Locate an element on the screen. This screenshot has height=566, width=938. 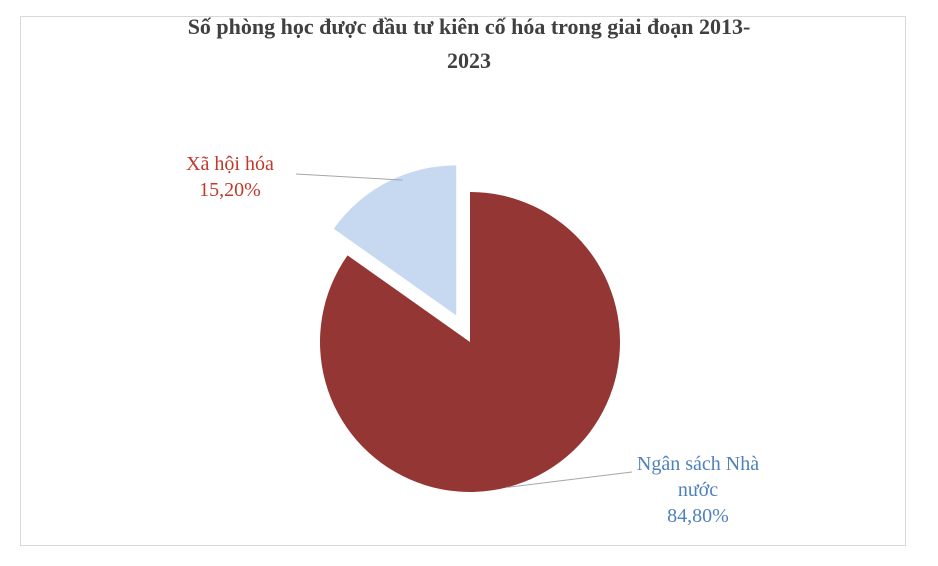
chart-title-line-2: 2023 is located at coordinates (469, 60).